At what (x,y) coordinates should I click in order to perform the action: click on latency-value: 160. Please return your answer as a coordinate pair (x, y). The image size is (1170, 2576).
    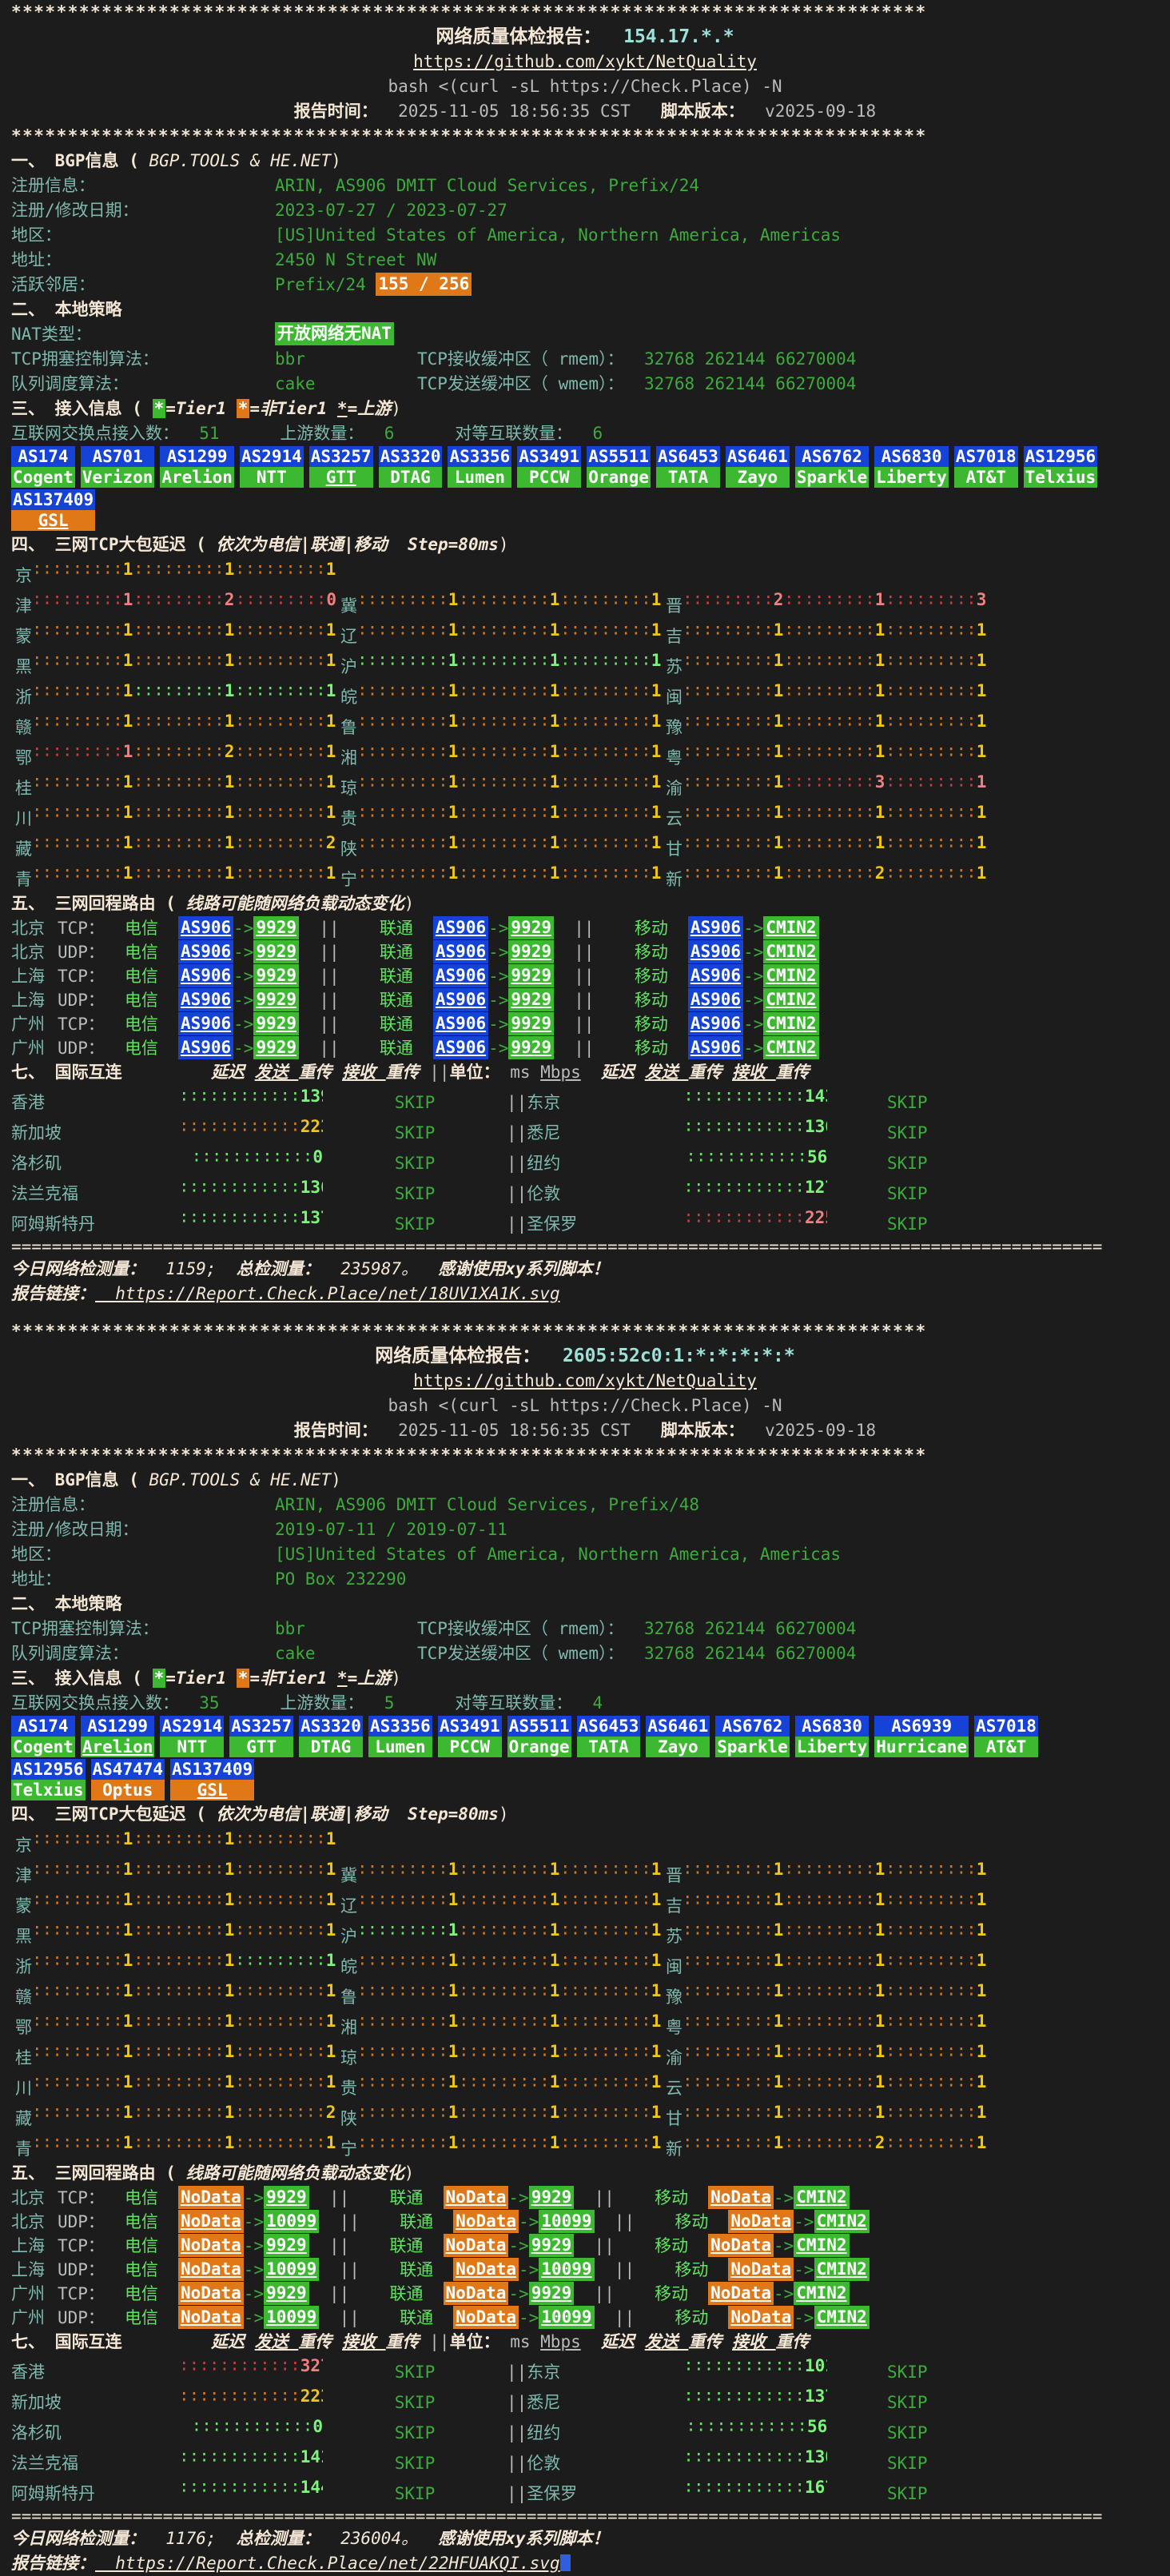
    Looking at the image, I should click on (657, 812).